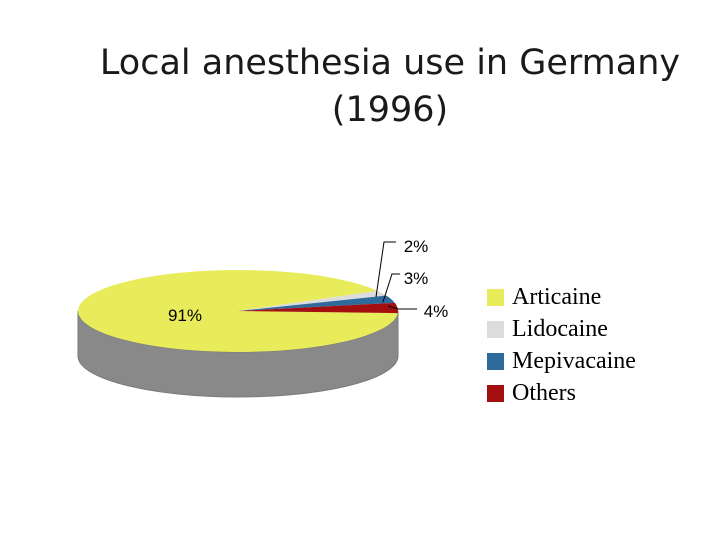 The height and width of the screenshot is (540, 720). I want to click on legend-swatch-mepivacaine, so click(495, 361).